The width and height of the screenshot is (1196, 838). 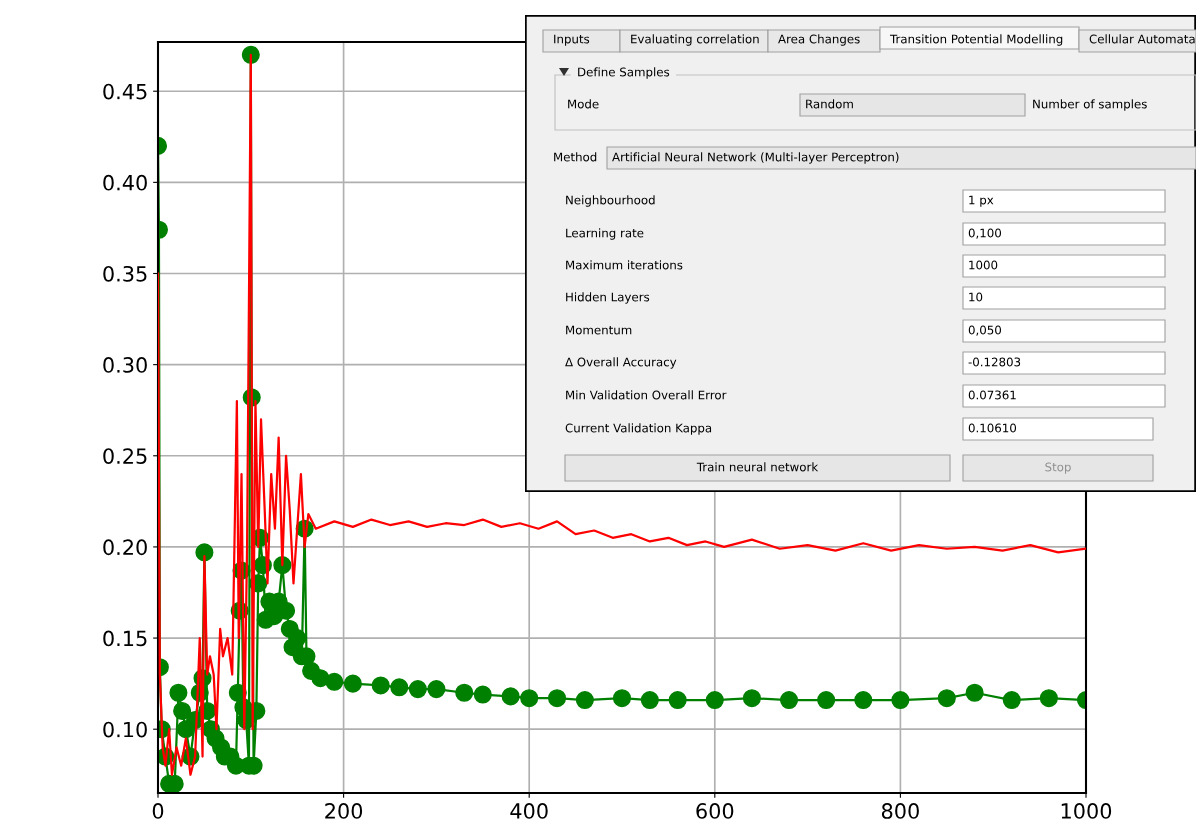 What do you see at coordinates (610, 201) in the screenshot?
I see `annotation: Neighbourhood` at bounding box center [610, 201].